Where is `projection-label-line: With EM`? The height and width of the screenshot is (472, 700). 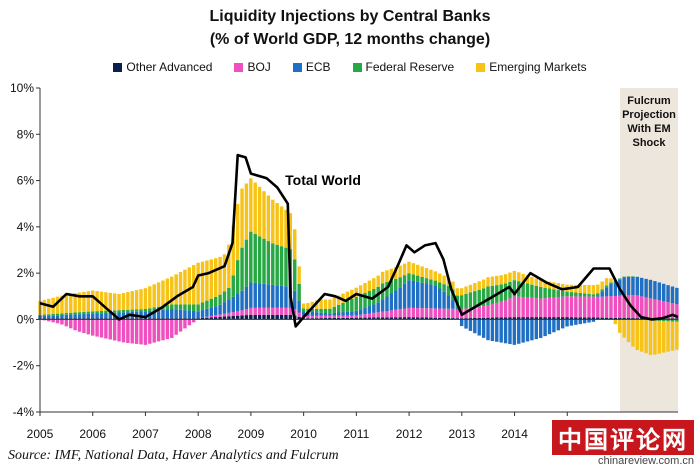
projection-label-line: With EM is located at coordinates (648, 129).